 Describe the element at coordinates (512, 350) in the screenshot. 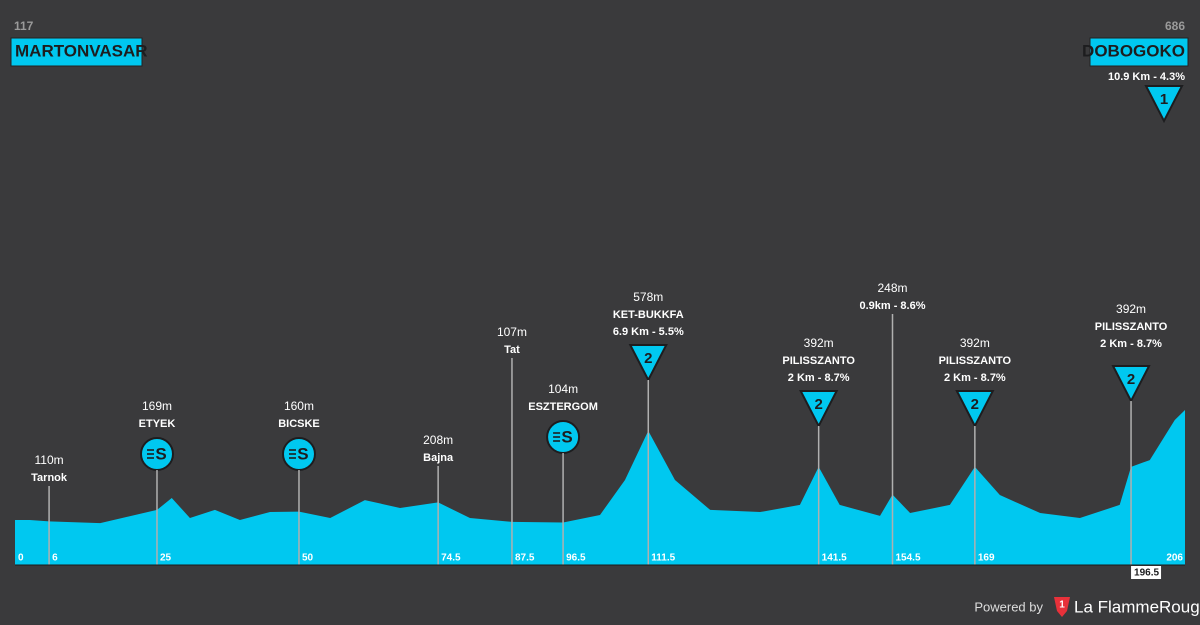

I see `point-name: Tat` at that location.